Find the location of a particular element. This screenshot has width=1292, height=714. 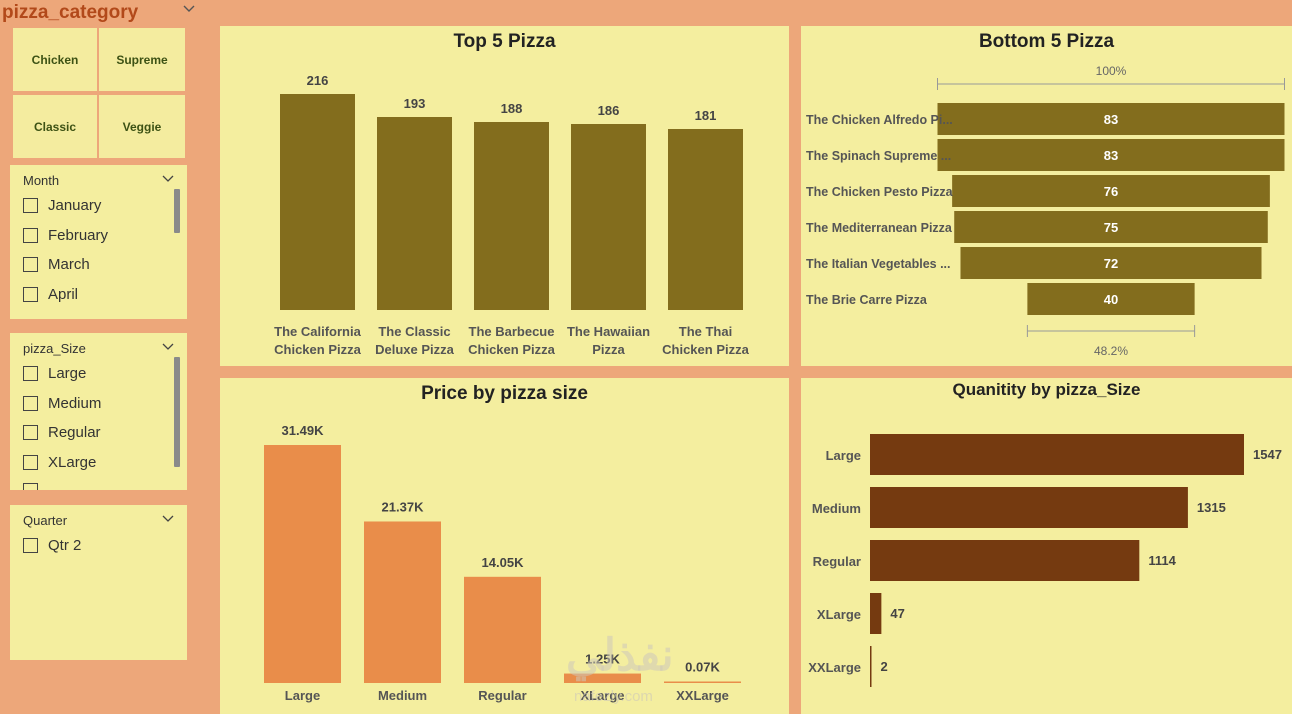

category-label: Pizza is located at coordinates (608, 349).